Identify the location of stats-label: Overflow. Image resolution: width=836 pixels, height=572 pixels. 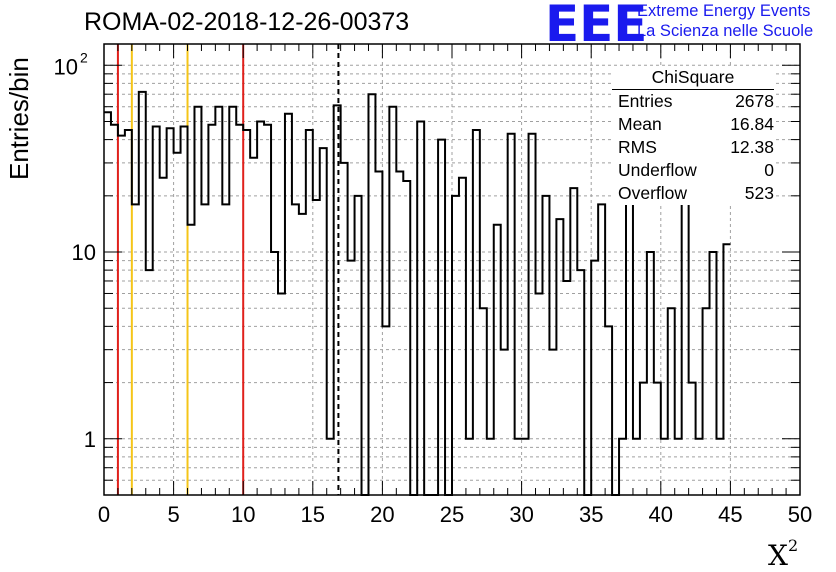
(653, 193).